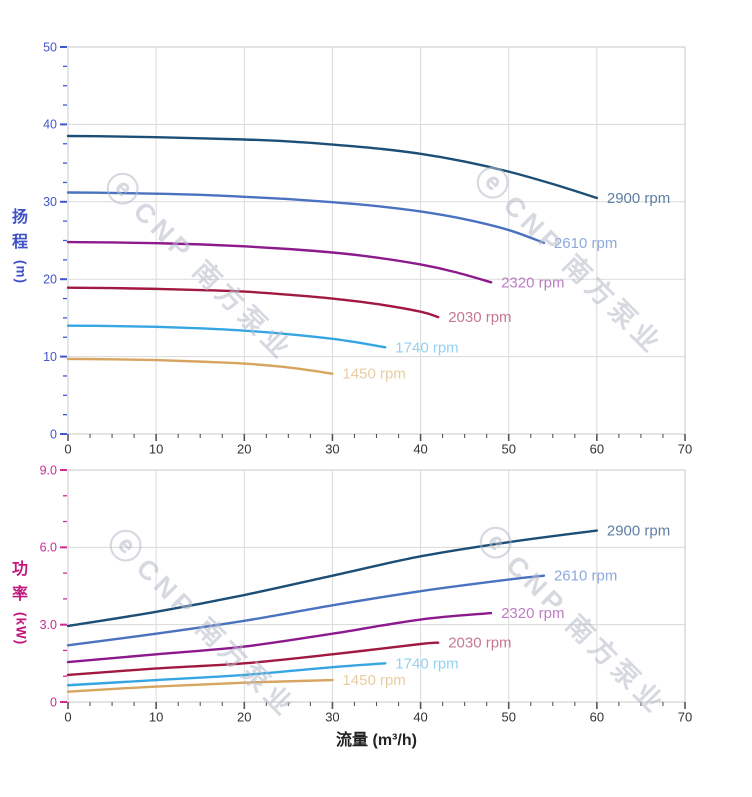 This screenshot has height=797, width=752. What do you see at coordinates (48, 470) in the screenshot?
I see `y-axis-tick-label: 9.0` at bounding box center [48, 470].